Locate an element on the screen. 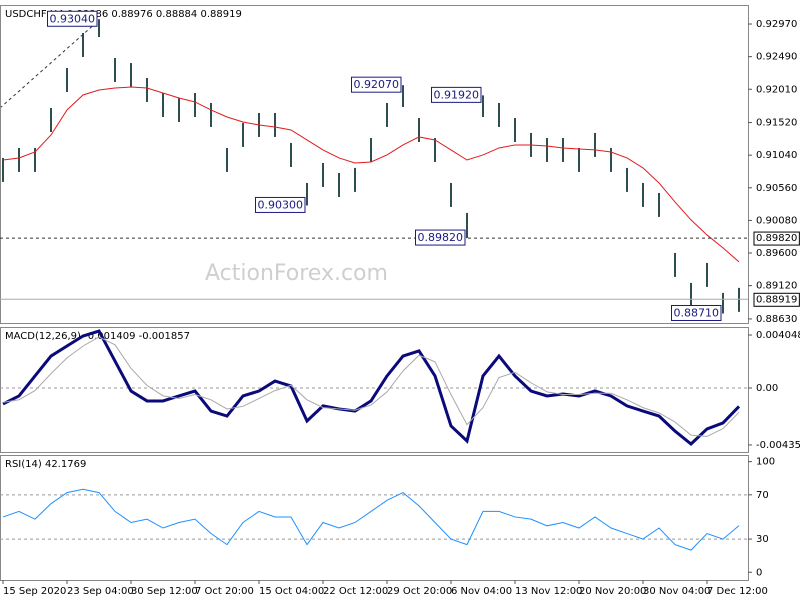  y-tick-label: 0.88630 is located at coordinates (776, 319).